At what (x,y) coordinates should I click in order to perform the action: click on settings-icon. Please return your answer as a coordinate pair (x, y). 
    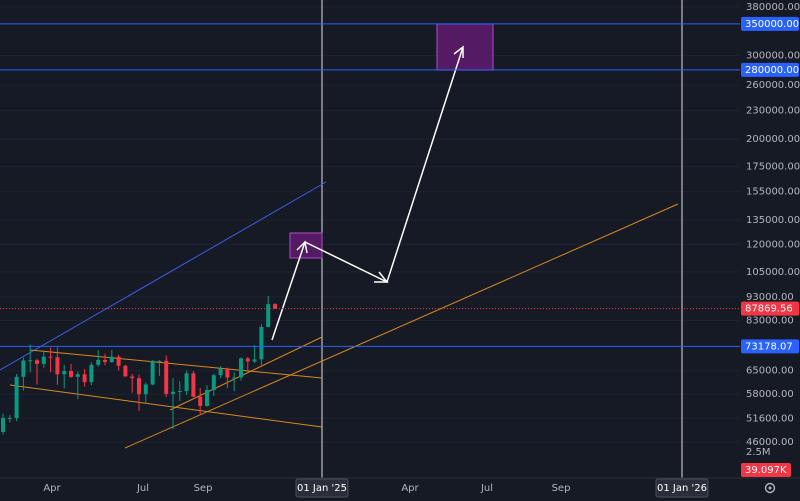
    Looking at the image, I should click on (770, 488).